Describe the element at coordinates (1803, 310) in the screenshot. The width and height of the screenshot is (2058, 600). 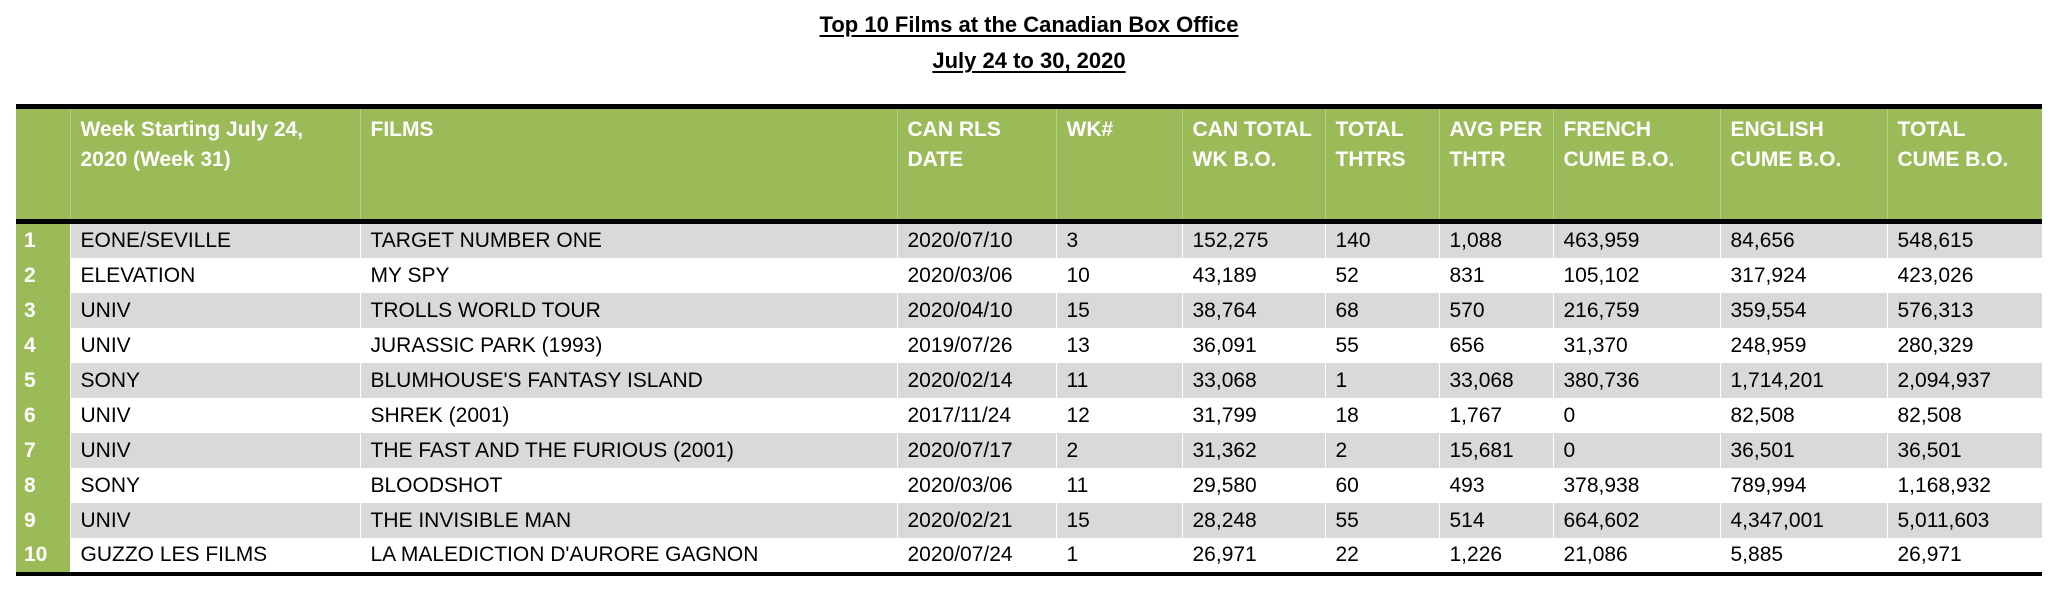
I see `english-cume-cell: 359,554` at that location.